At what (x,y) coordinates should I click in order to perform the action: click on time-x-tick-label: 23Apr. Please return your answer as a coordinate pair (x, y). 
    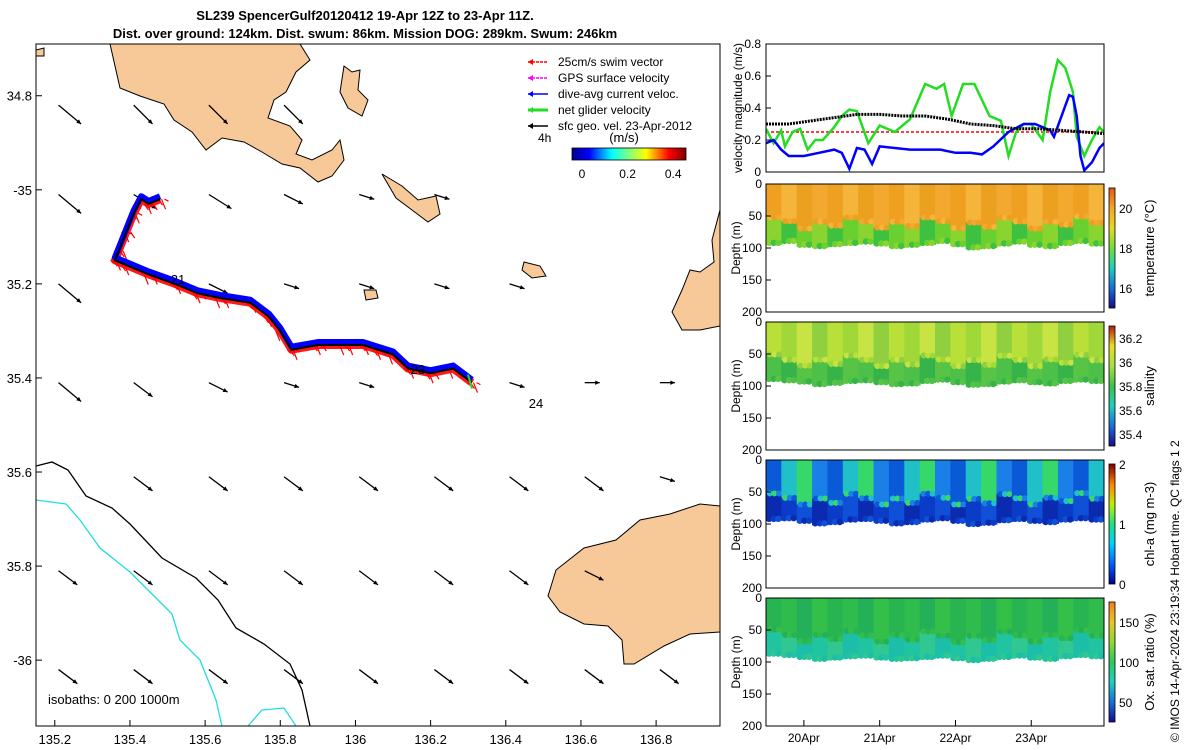
    Looking at the image, I should click on (1031, 738).